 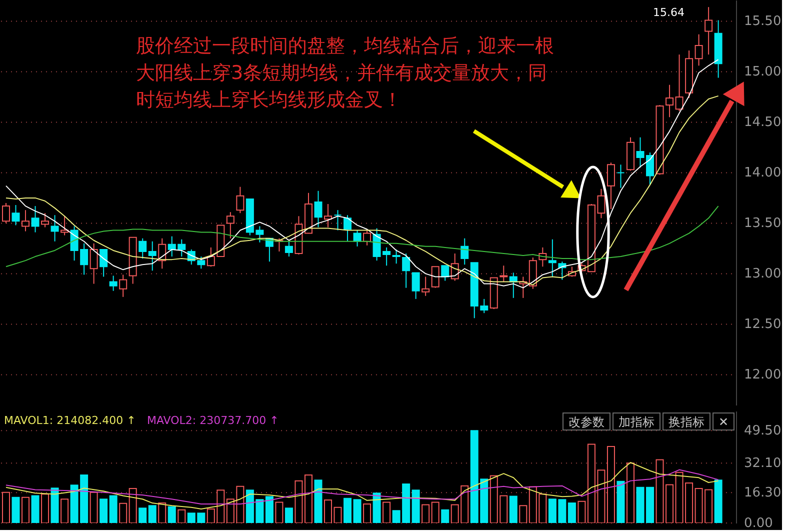 What do you see at coordinates (763, 324) in the screenshot?
I see `y-tick-label: 12.50` at bounding box center [763, 324].